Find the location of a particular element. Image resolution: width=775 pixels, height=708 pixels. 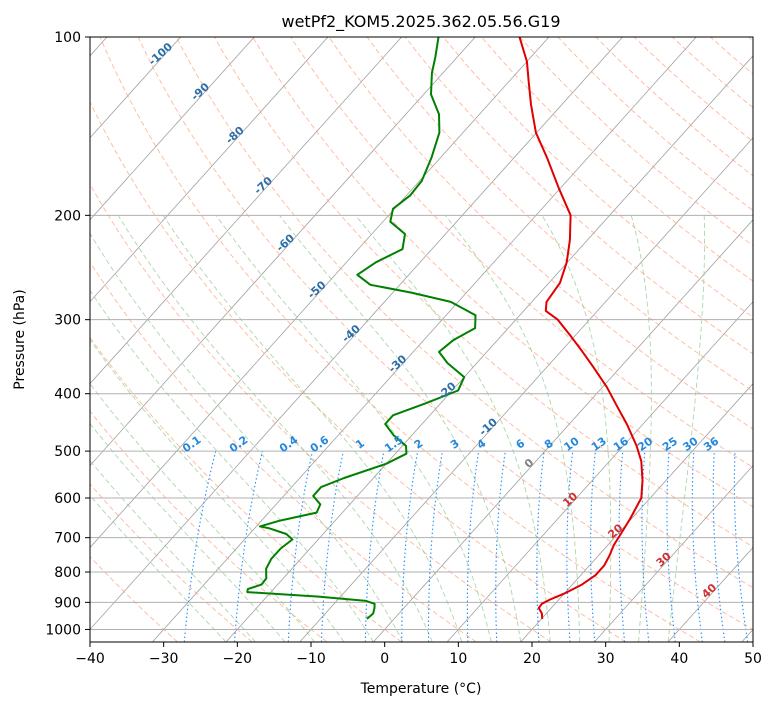

y-tick-label: 900 is located at coordinates (67, 603).